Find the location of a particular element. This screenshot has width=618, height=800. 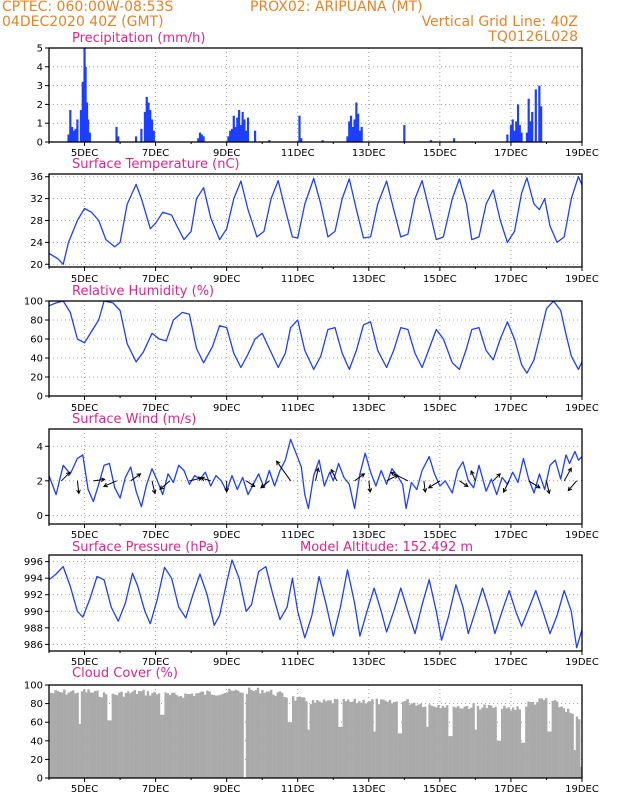

header-model-id: TQ0126L028 is located at coordinates (533, 37).